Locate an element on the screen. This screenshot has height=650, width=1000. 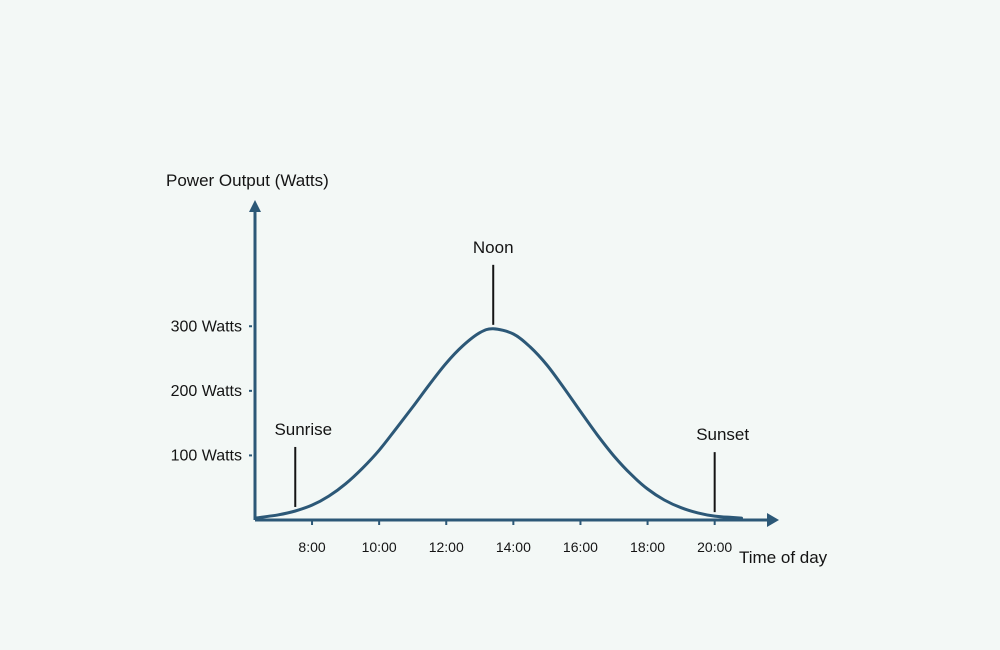
x-tick-label: 12:00 is located at coordinates (446, 547).